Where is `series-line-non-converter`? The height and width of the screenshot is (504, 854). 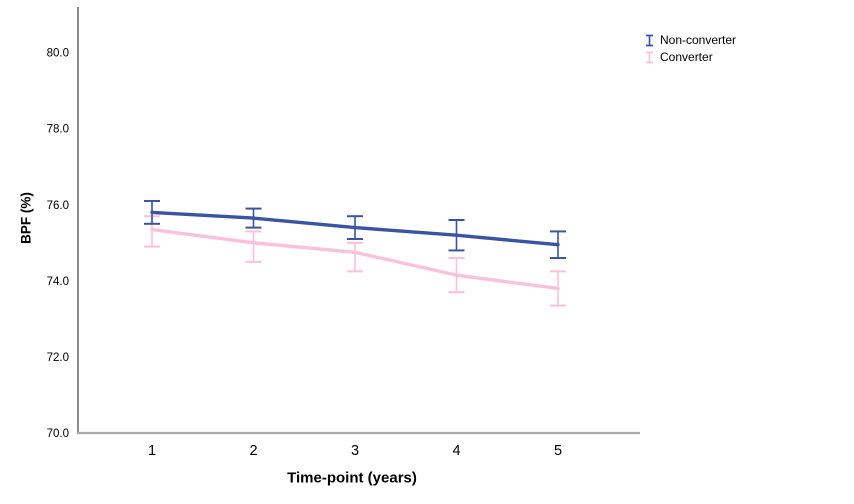 series-line-non-converter is located at coordinates (355, 228).